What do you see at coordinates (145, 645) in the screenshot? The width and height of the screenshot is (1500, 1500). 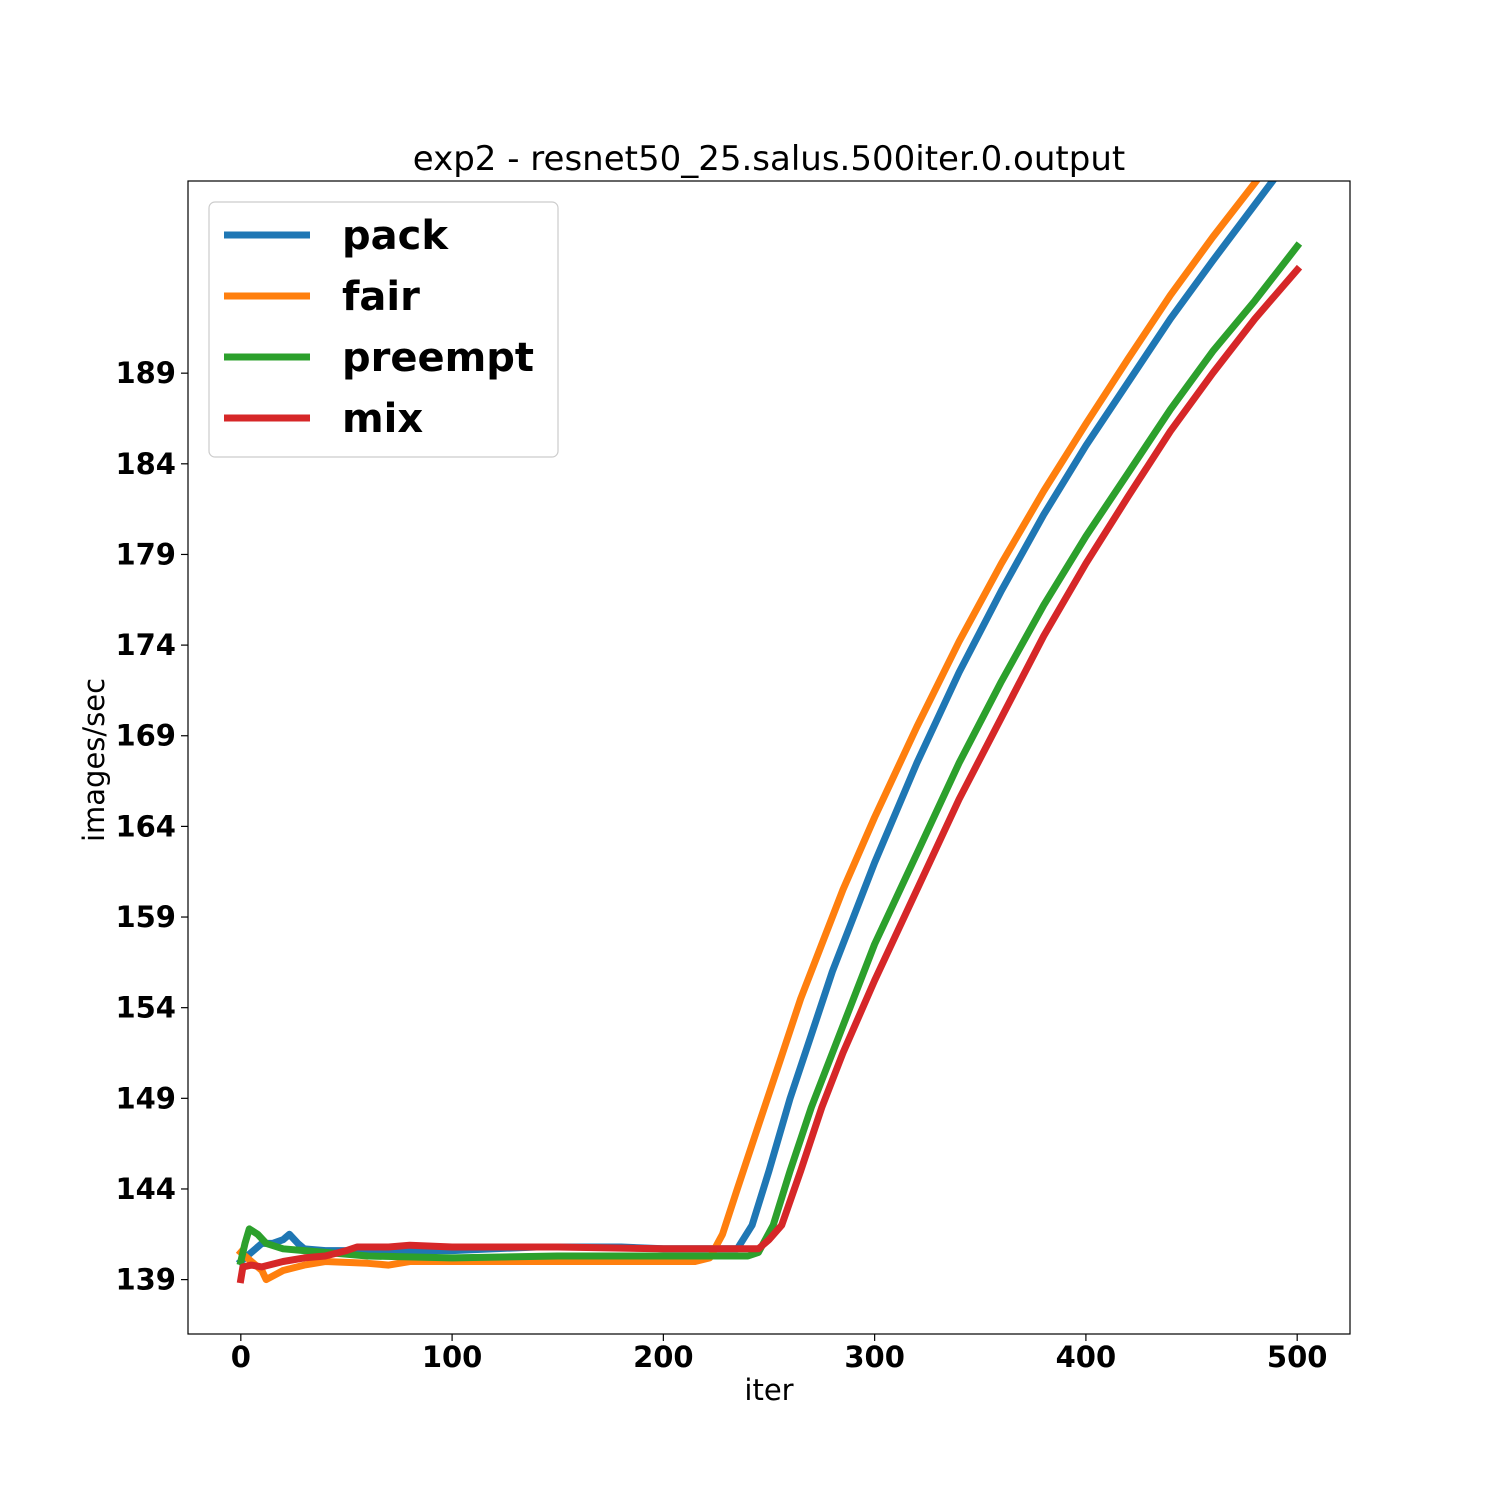 I see `y-tick-label: 174` at bounding box center [145, 645].